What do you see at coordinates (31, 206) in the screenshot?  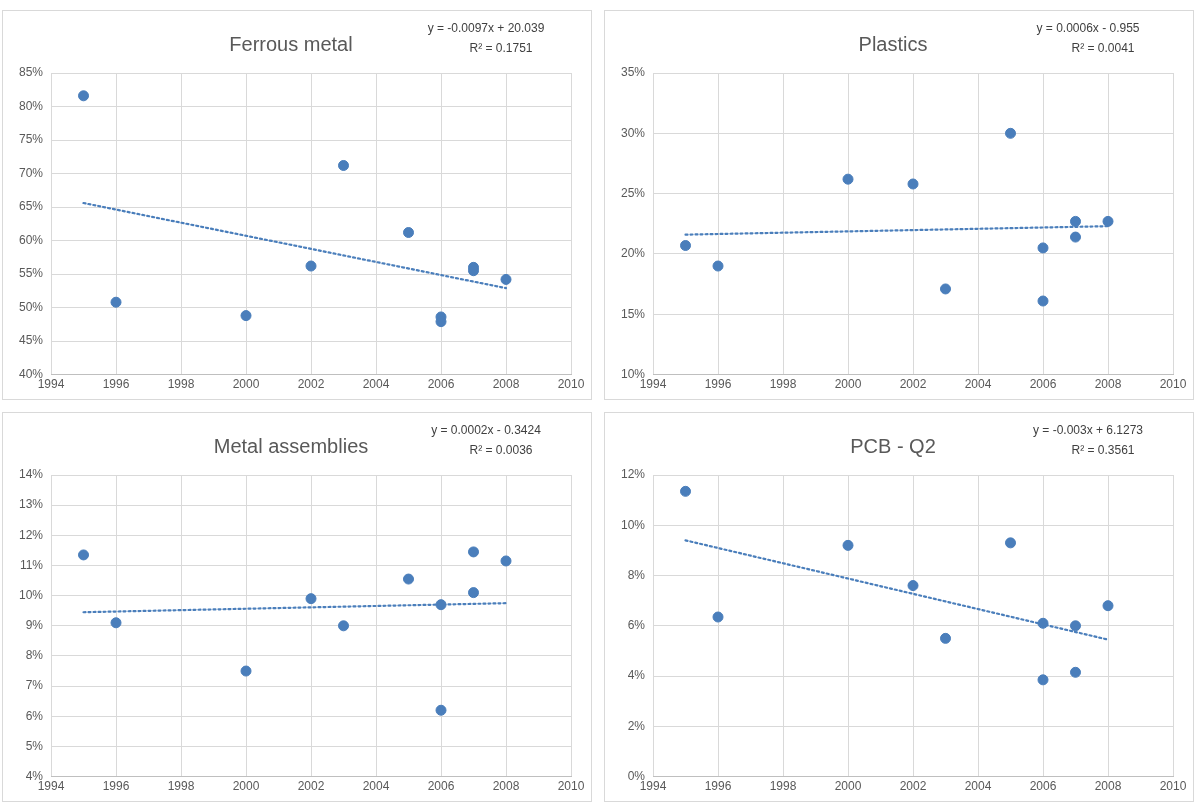 I see `y-tick-label: 65%` at bounding box center [31, 206].